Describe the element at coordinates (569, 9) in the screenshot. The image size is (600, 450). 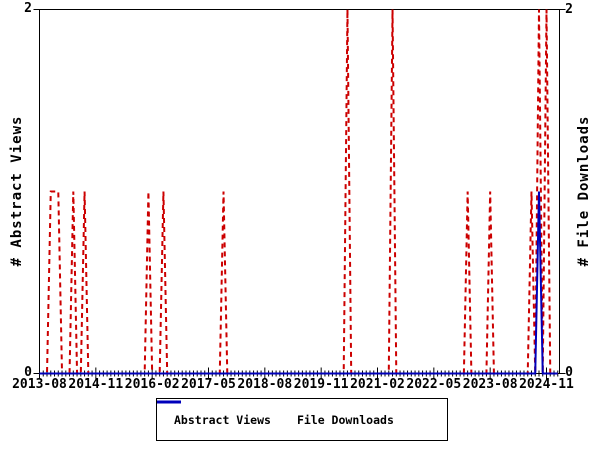
I see `y-tick-label-right-top: 2` at that location.